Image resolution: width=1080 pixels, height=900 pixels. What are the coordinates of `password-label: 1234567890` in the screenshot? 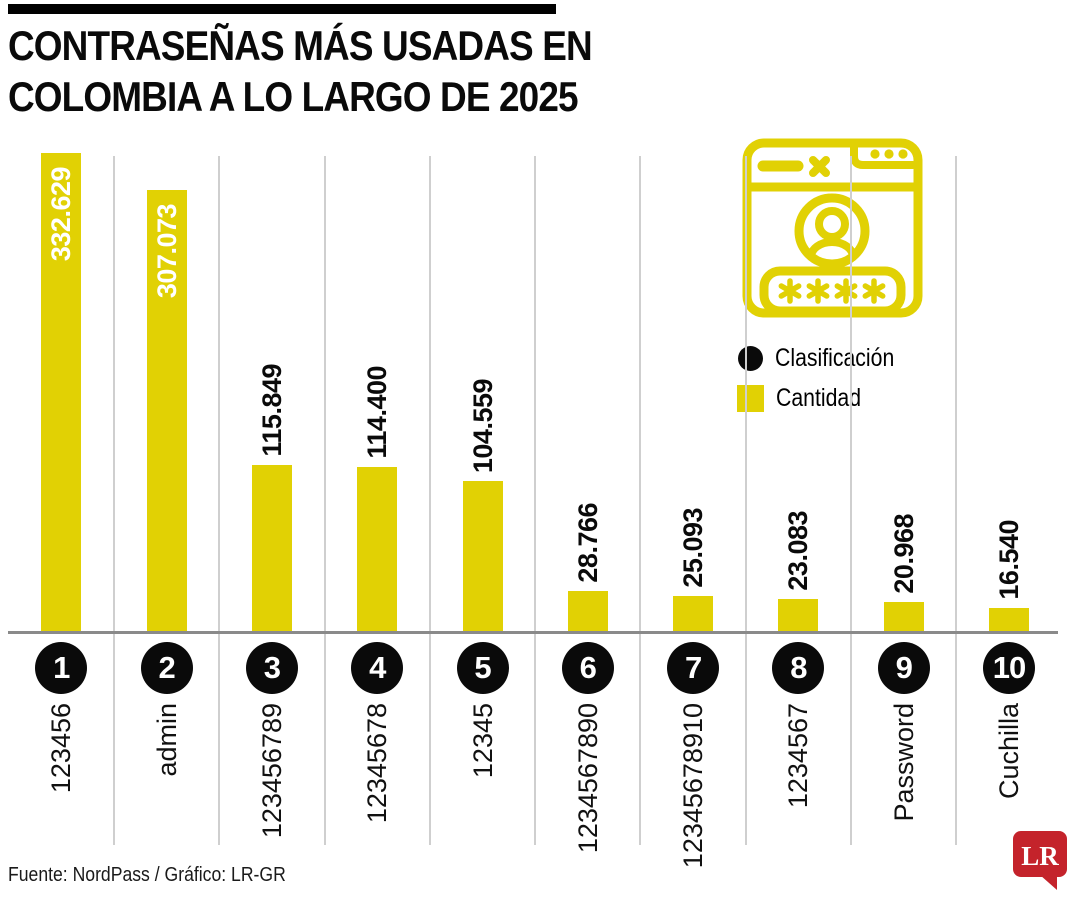 It's located at (587, 778).